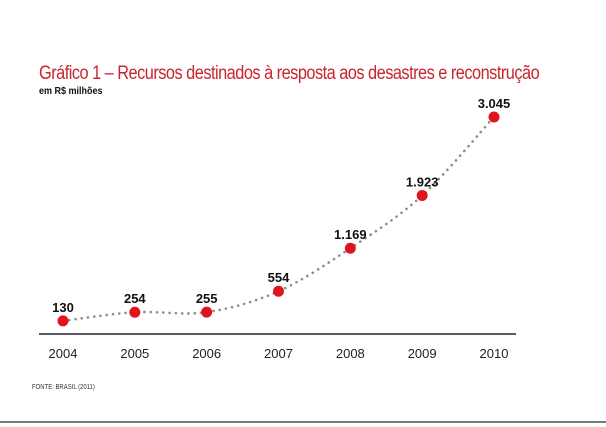 This screenshot has height=427, width=606. Describe the element at coordinates (63, 321) in the screenshot. I see `data-point-2004` at that location.